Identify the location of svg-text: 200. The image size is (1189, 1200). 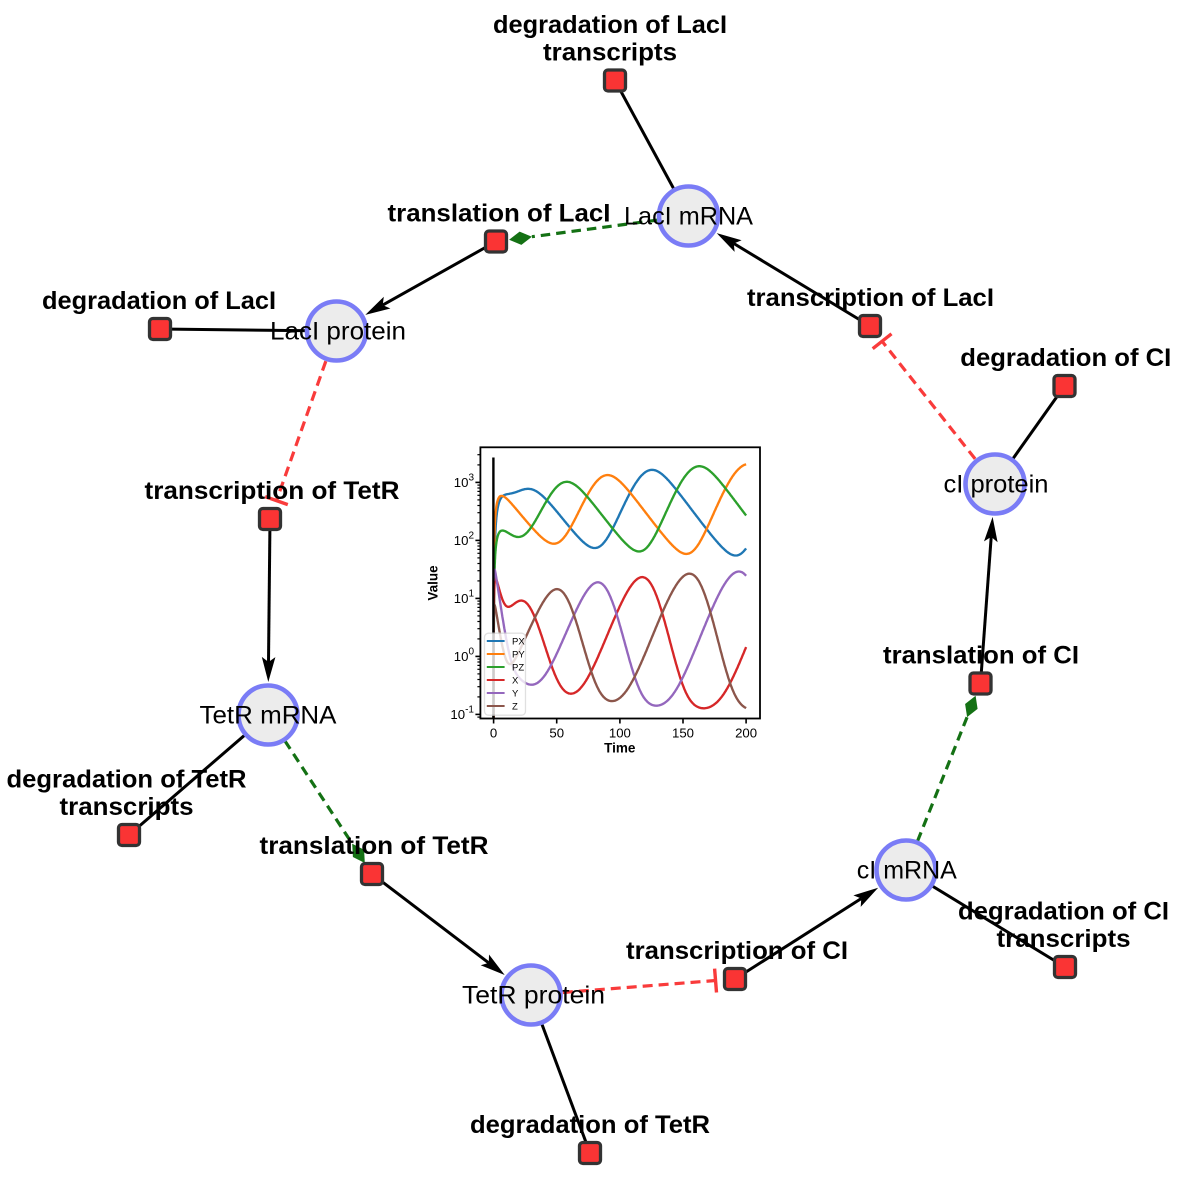
(746, 732).